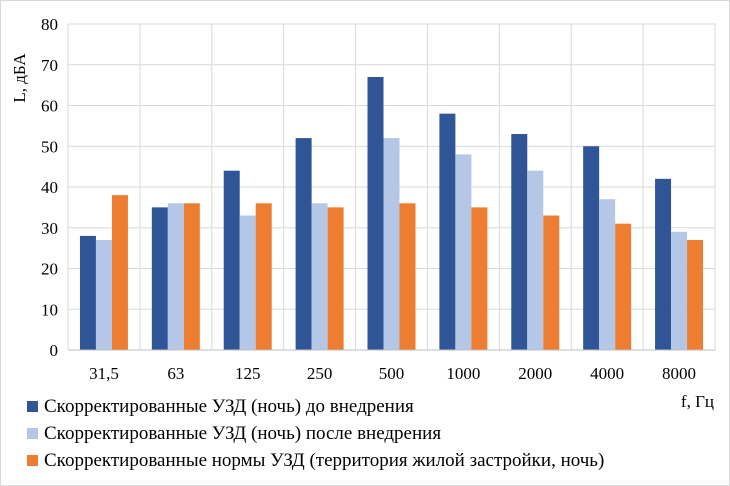 The image size is (730, 486). Describe the element at coordinates (103, 294) in the screenshot. I see `bar-series-2-31,5` at that location.